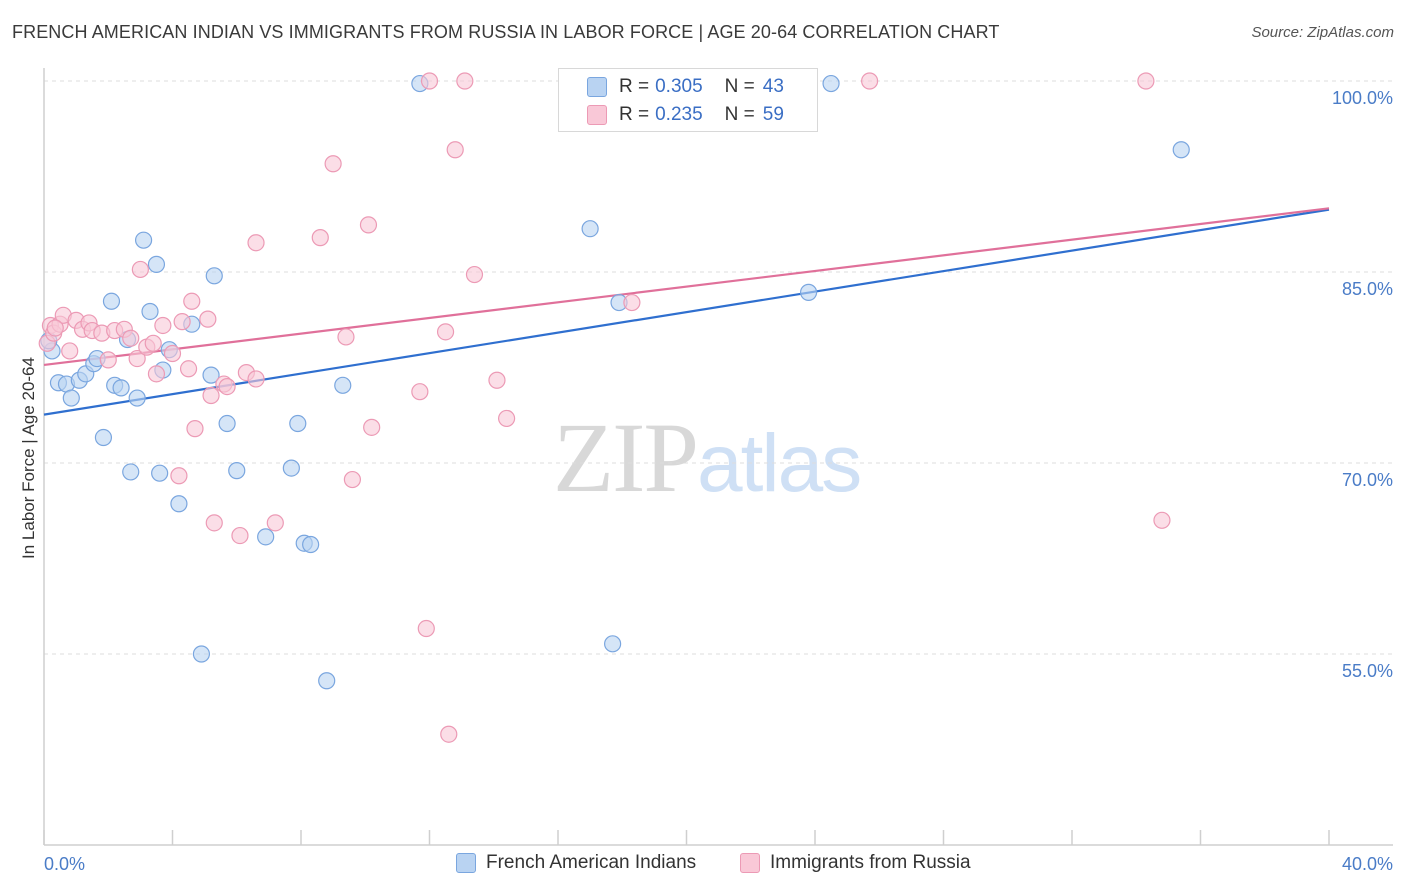  Describe the element at coordinates (679, 114) in the screenshot. I see `legend-r-value: 0.235` at that location.